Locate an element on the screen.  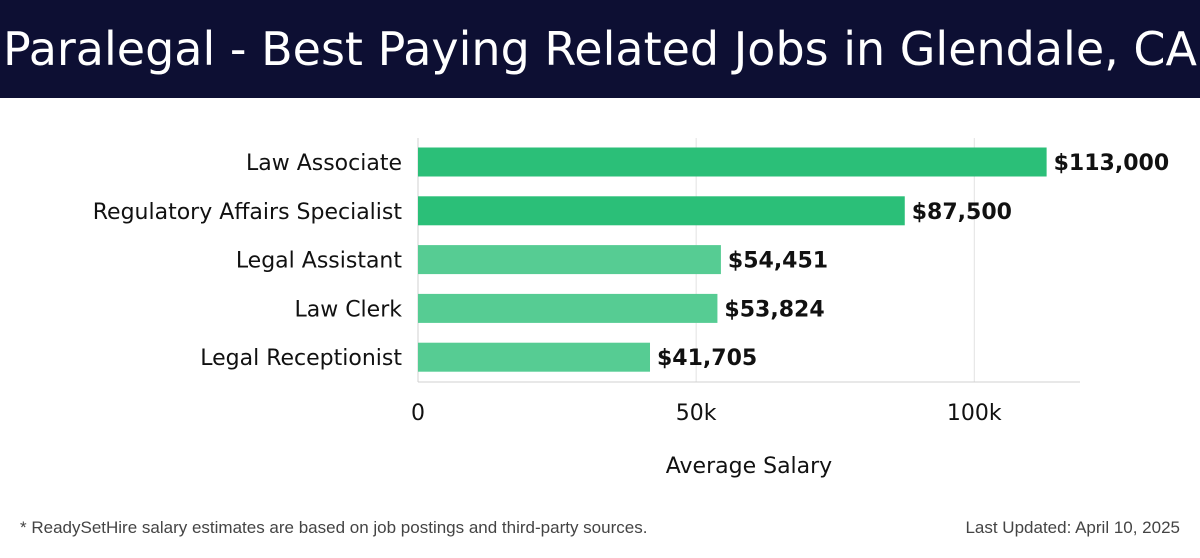
last-updated: Last Updated: April 10, 2025 is located at coordinates (1072, 527).